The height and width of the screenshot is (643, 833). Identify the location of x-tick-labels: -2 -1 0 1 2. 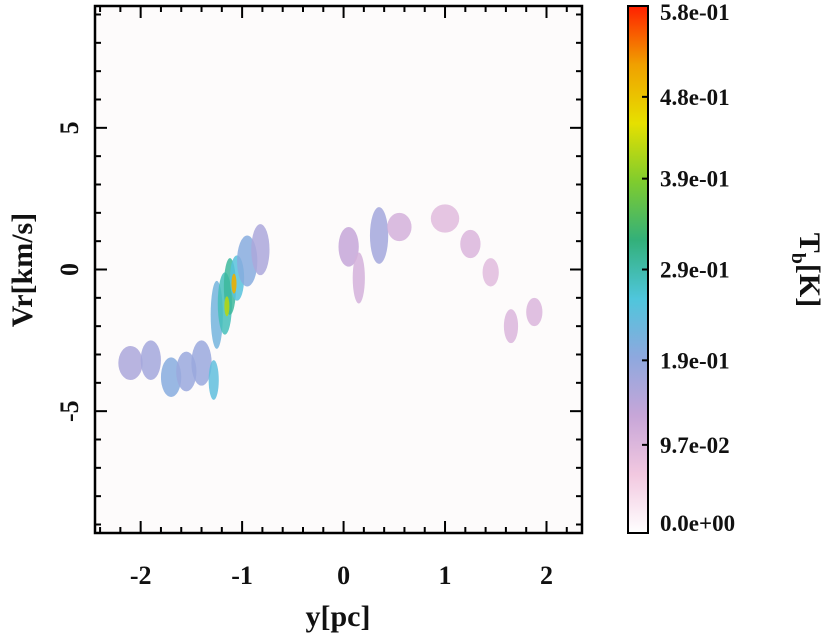
(341, 575).